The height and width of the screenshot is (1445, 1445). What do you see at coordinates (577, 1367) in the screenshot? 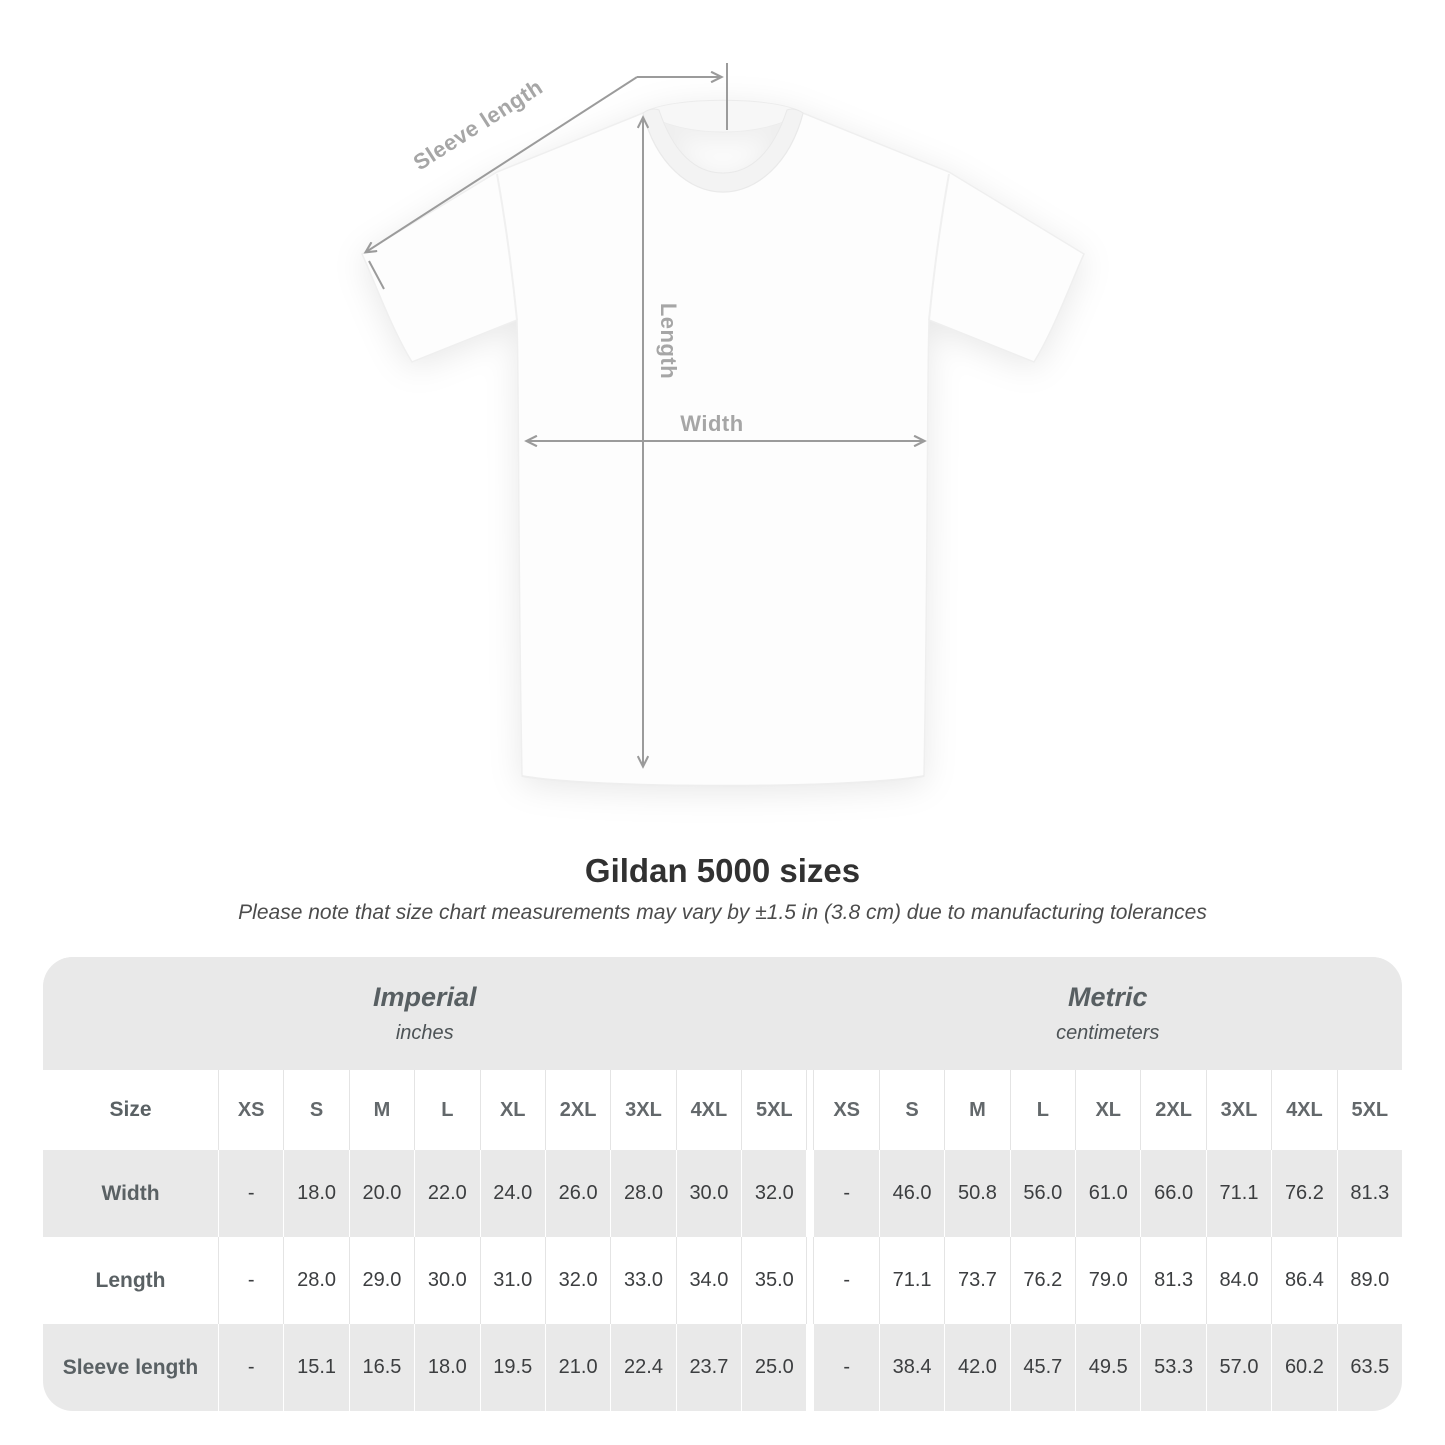
I see `table-cell: 21.0` at bounding box center [577, 1367].